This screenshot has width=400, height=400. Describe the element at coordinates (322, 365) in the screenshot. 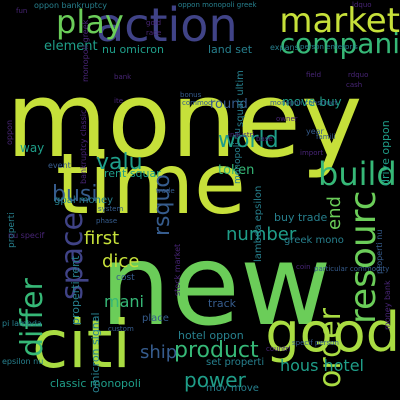

I see `cloud-word: hous hotel` at that location.